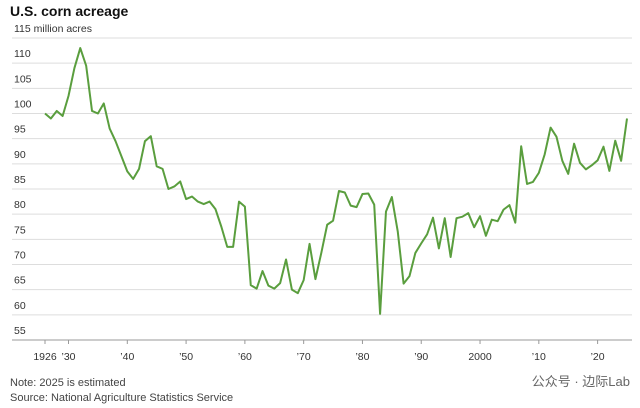 The image size is (640, 408). I want to click on x-tick-label: ’90, so click(421, 357).